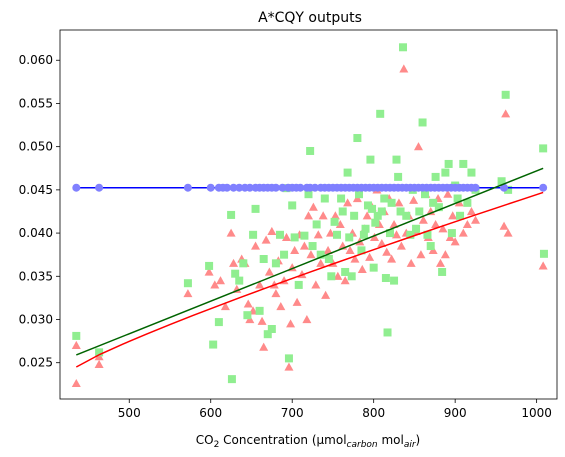  Describe the element at coordinates (39, 211) in the screenshot. I see `y-axis: 0.025 0.030 0.035 0.040 0.045 0.050 0.055 0.060` at that location.